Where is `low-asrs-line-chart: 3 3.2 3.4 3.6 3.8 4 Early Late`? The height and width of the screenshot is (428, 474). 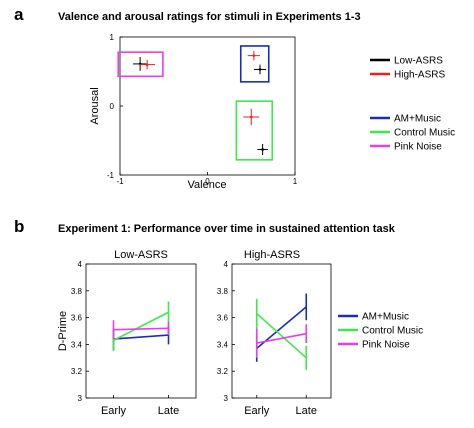 low-asrs-line-chart: 3 3.2 3.4 3.6 3.8 4 Early Late is located at coordinates (134, 338).